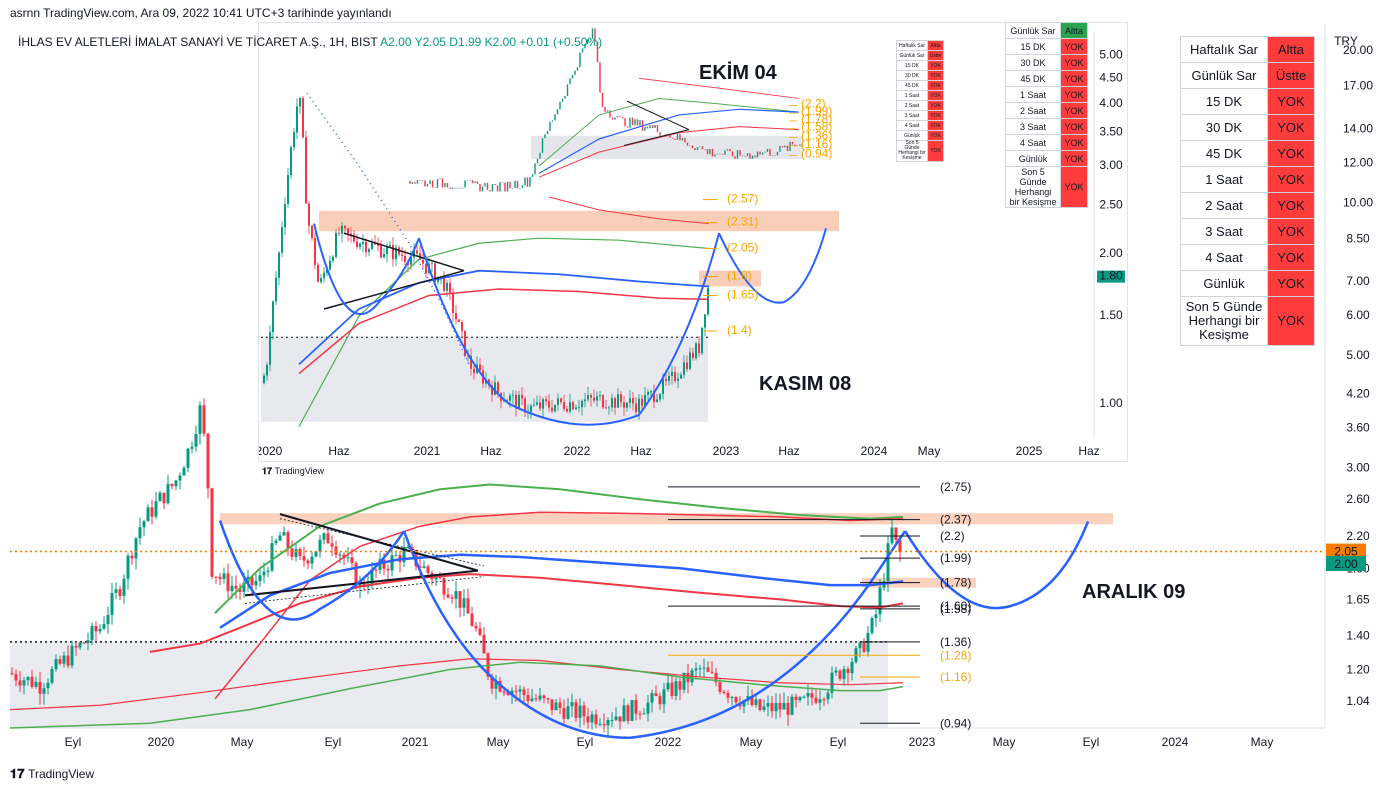 Image resolution: width=1386 pixels, height=791 pixels. Describe the element at coordinates (935, 45) in the screenshot. I see `signal-value: Altta` at that location.